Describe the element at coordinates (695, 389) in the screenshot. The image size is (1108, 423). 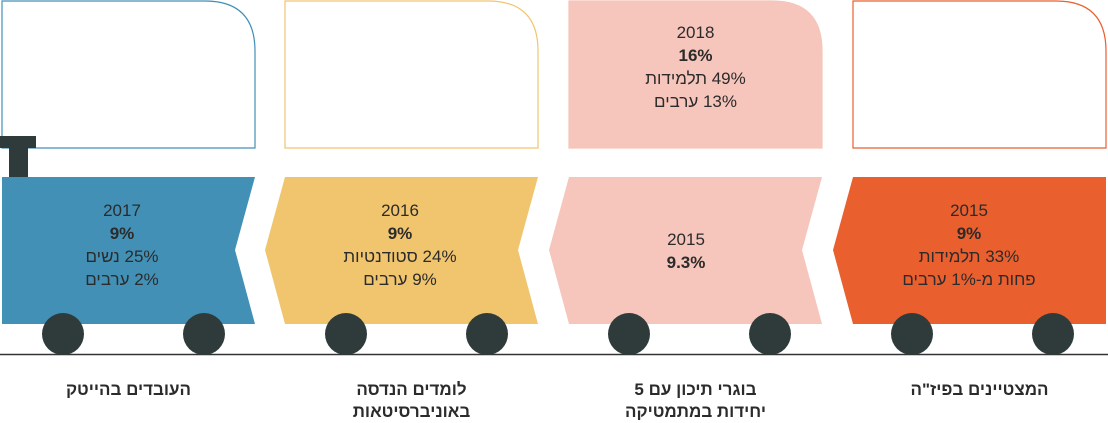
I see `label-line: בוגרי תיכון עם 5` at that location.